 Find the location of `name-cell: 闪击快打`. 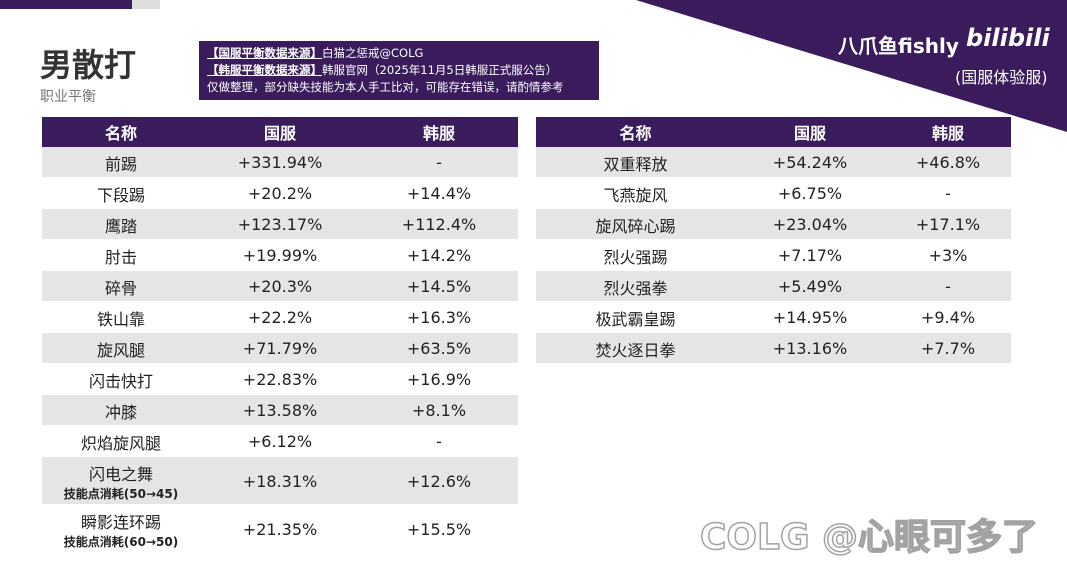

name-cell: 闪击快打 is located at coordinates (121, 379).